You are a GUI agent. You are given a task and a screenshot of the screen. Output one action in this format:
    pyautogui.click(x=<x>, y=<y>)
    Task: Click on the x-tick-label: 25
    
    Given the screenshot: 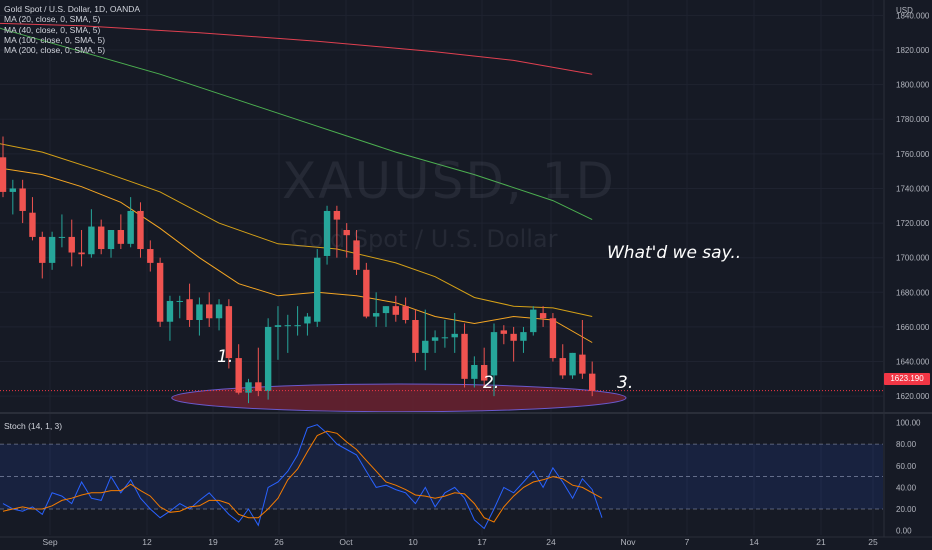 What is the action you would take?
    pyautogui.click(x=873, y=542)
    